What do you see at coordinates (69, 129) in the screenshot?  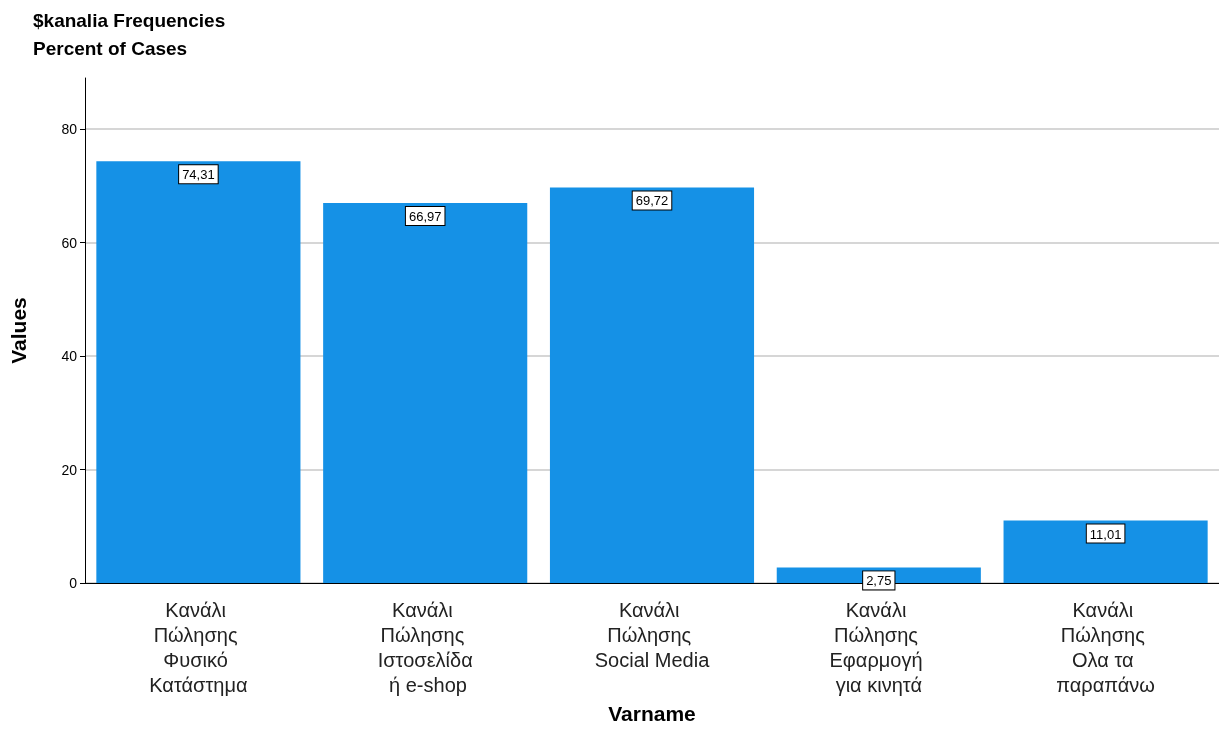 I see `y-tick-label: 80` at bounding box center [69, 129].